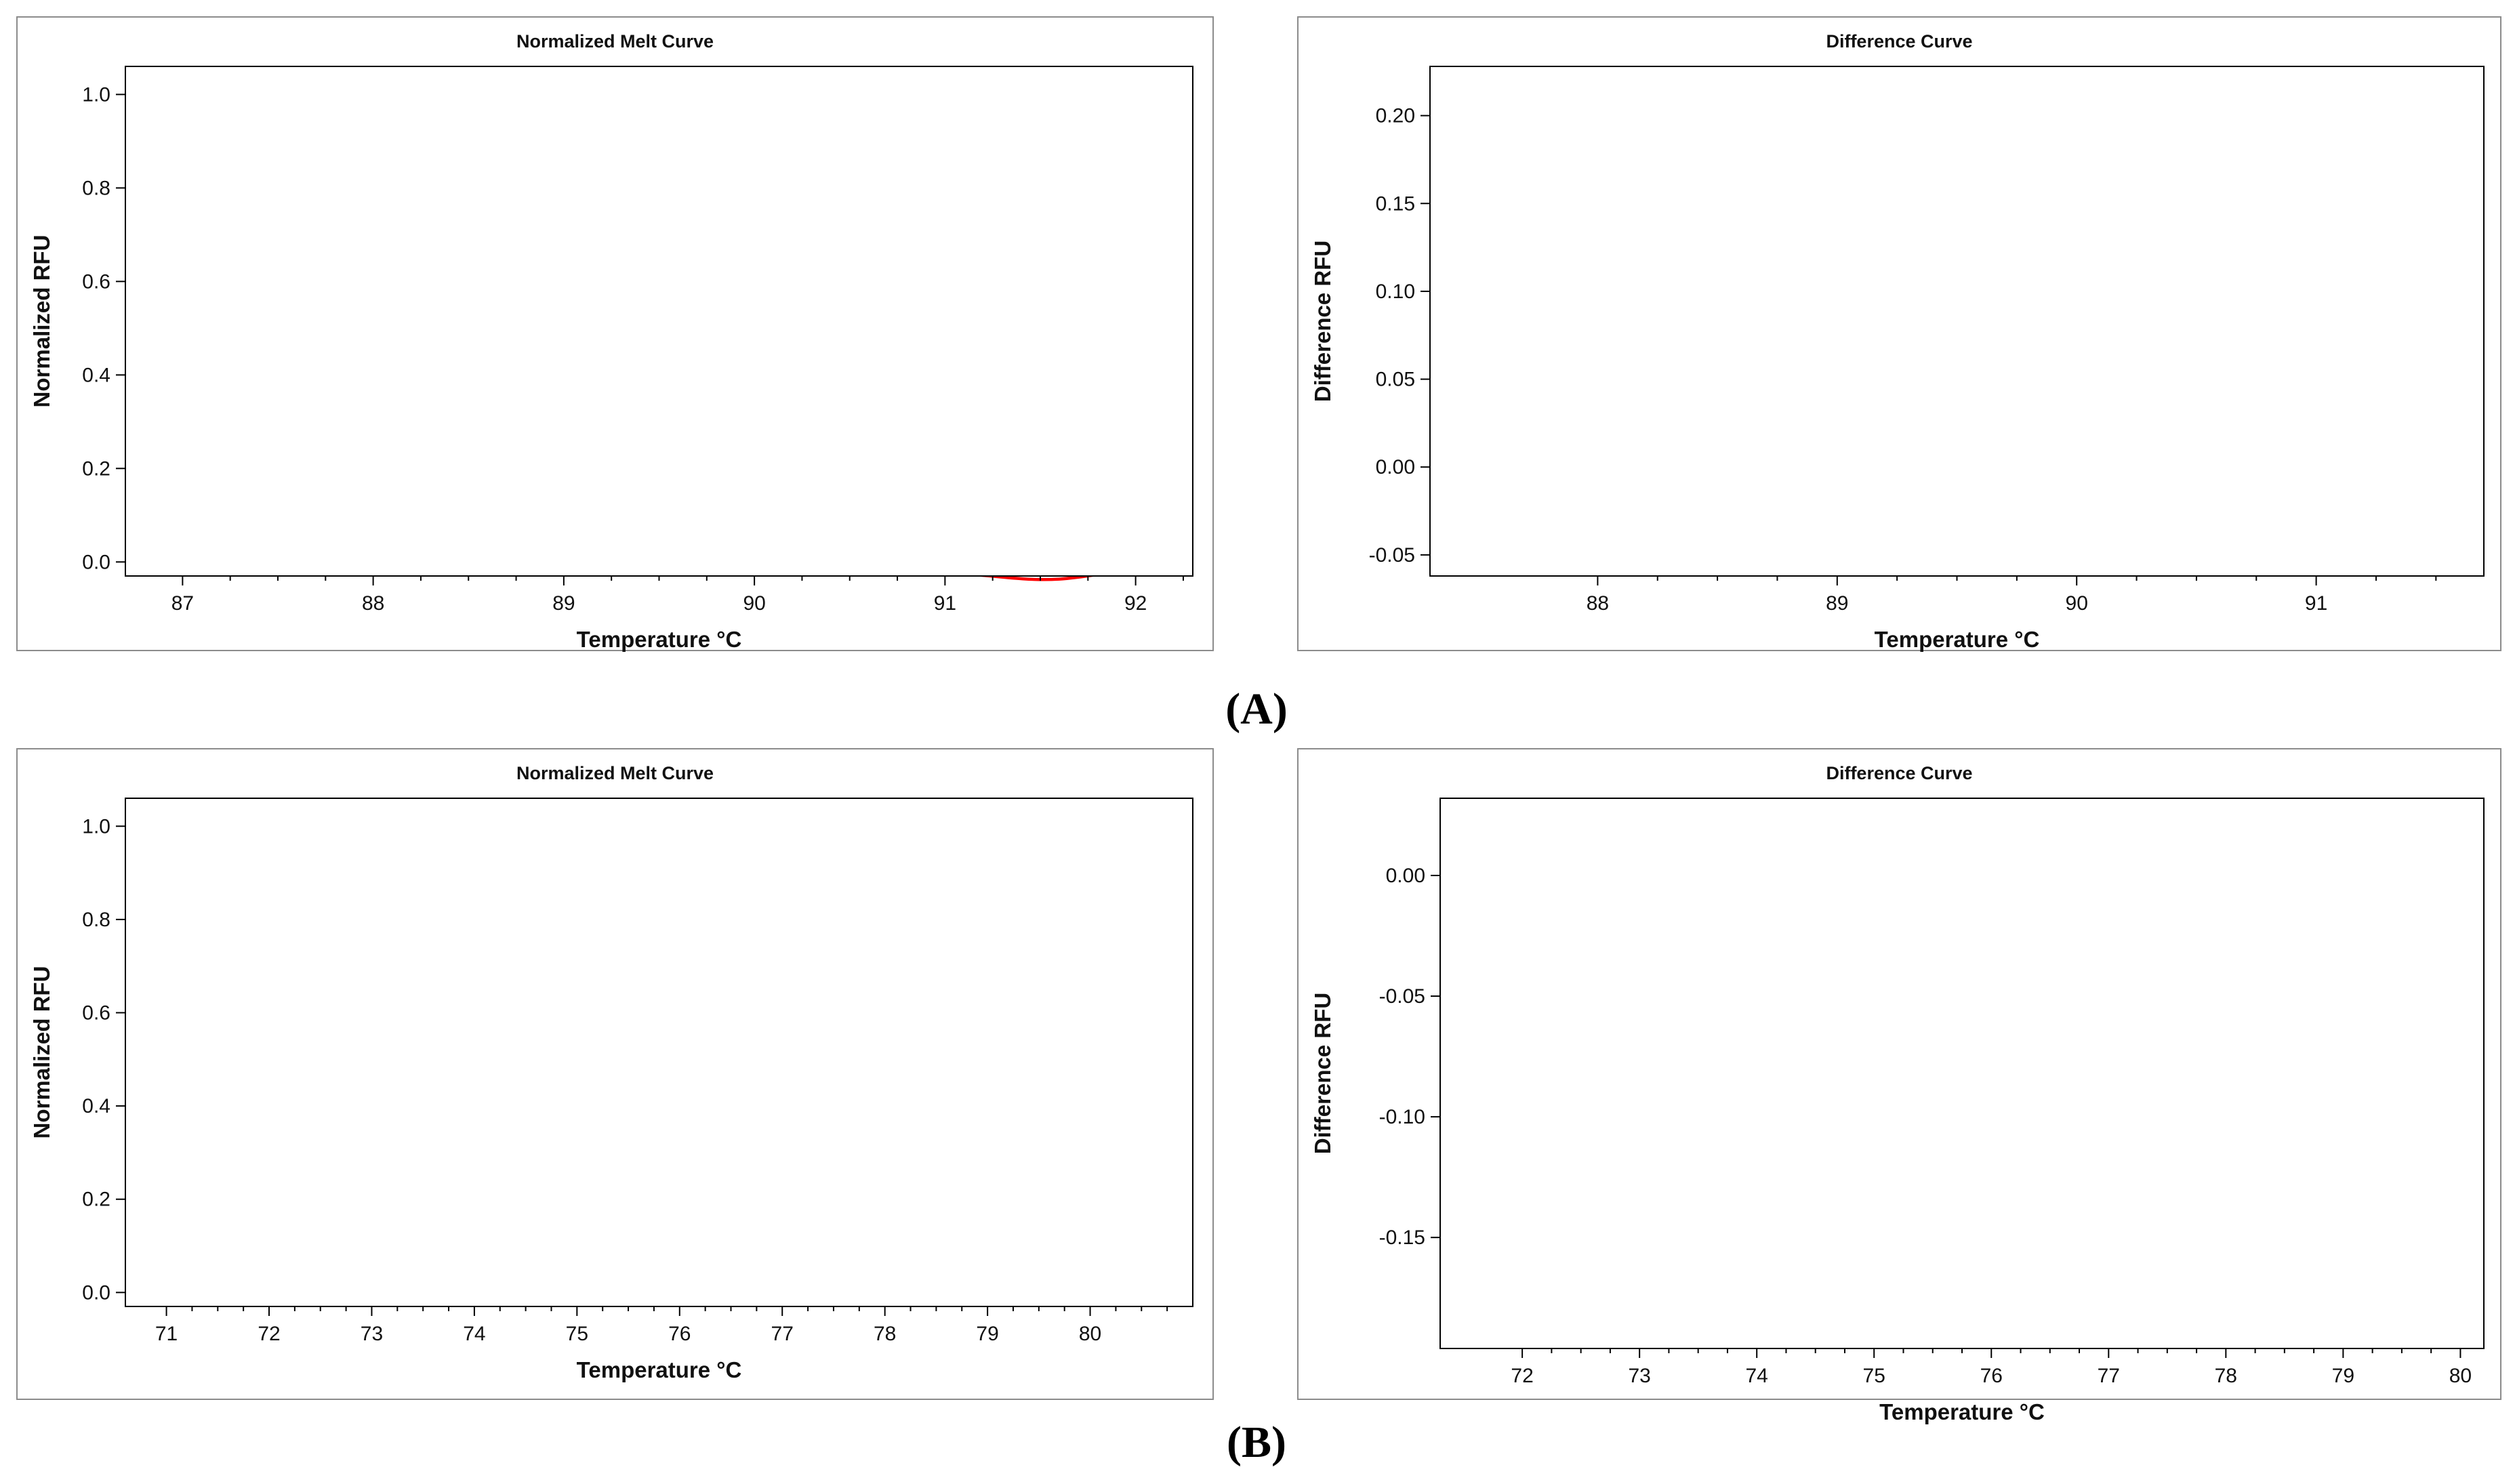 Image resolution: width=2513 pixels, height=1484 pixels. Describe the element at coordinates (167, 1334) in the screenshot. I see `x-tick-label: 71` at that location.